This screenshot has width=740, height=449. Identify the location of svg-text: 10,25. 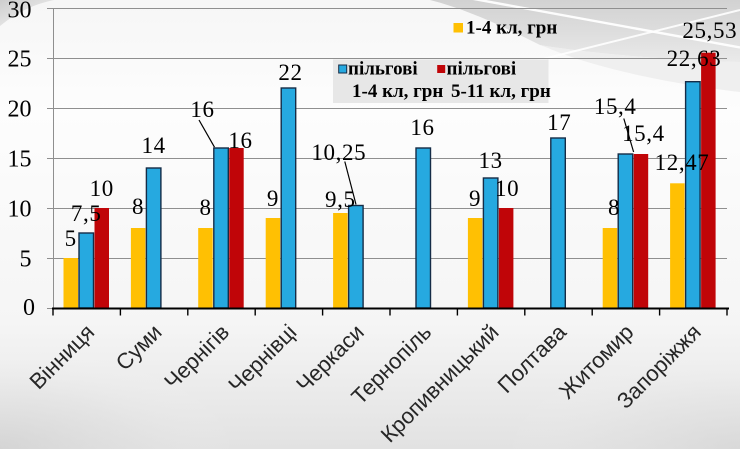
(338, 152).